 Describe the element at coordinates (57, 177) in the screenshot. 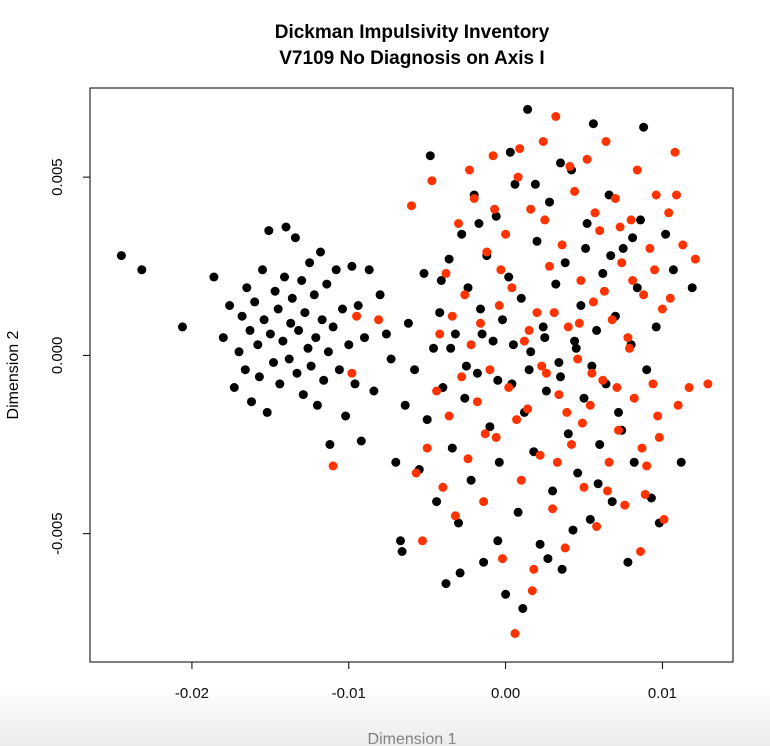

I see `y-tick-label-2: 0.005` at that location.